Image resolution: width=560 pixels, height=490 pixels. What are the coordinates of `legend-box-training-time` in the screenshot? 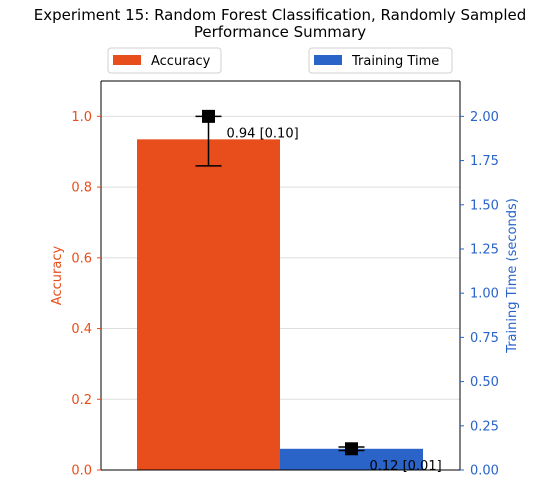 It's located at (380, 60).